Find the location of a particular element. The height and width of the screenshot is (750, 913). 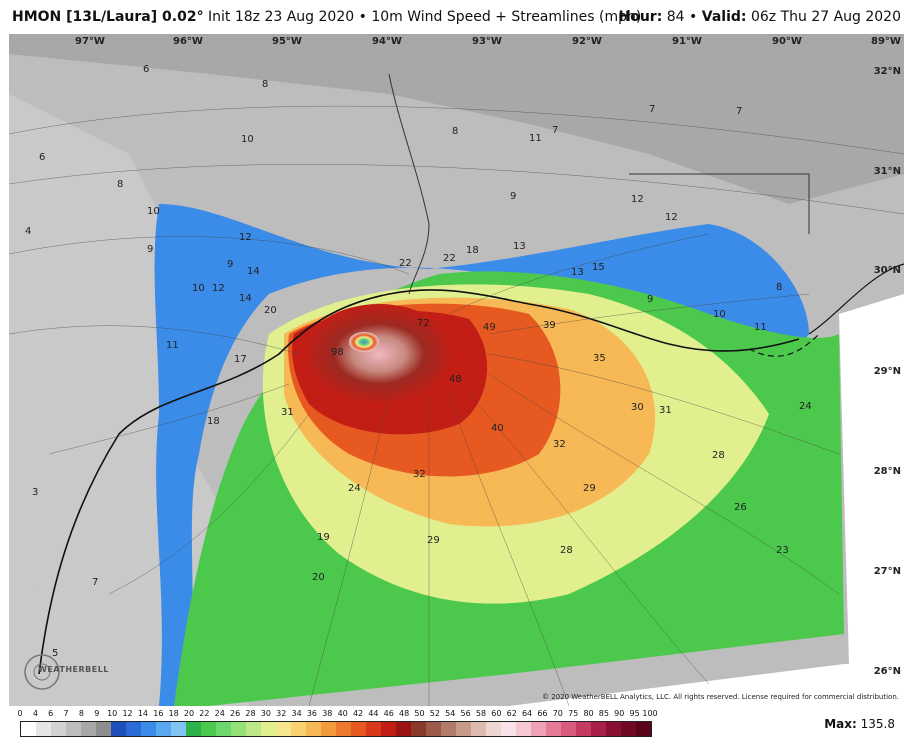

wind-label: 31 is located at coordinates (287, 412).